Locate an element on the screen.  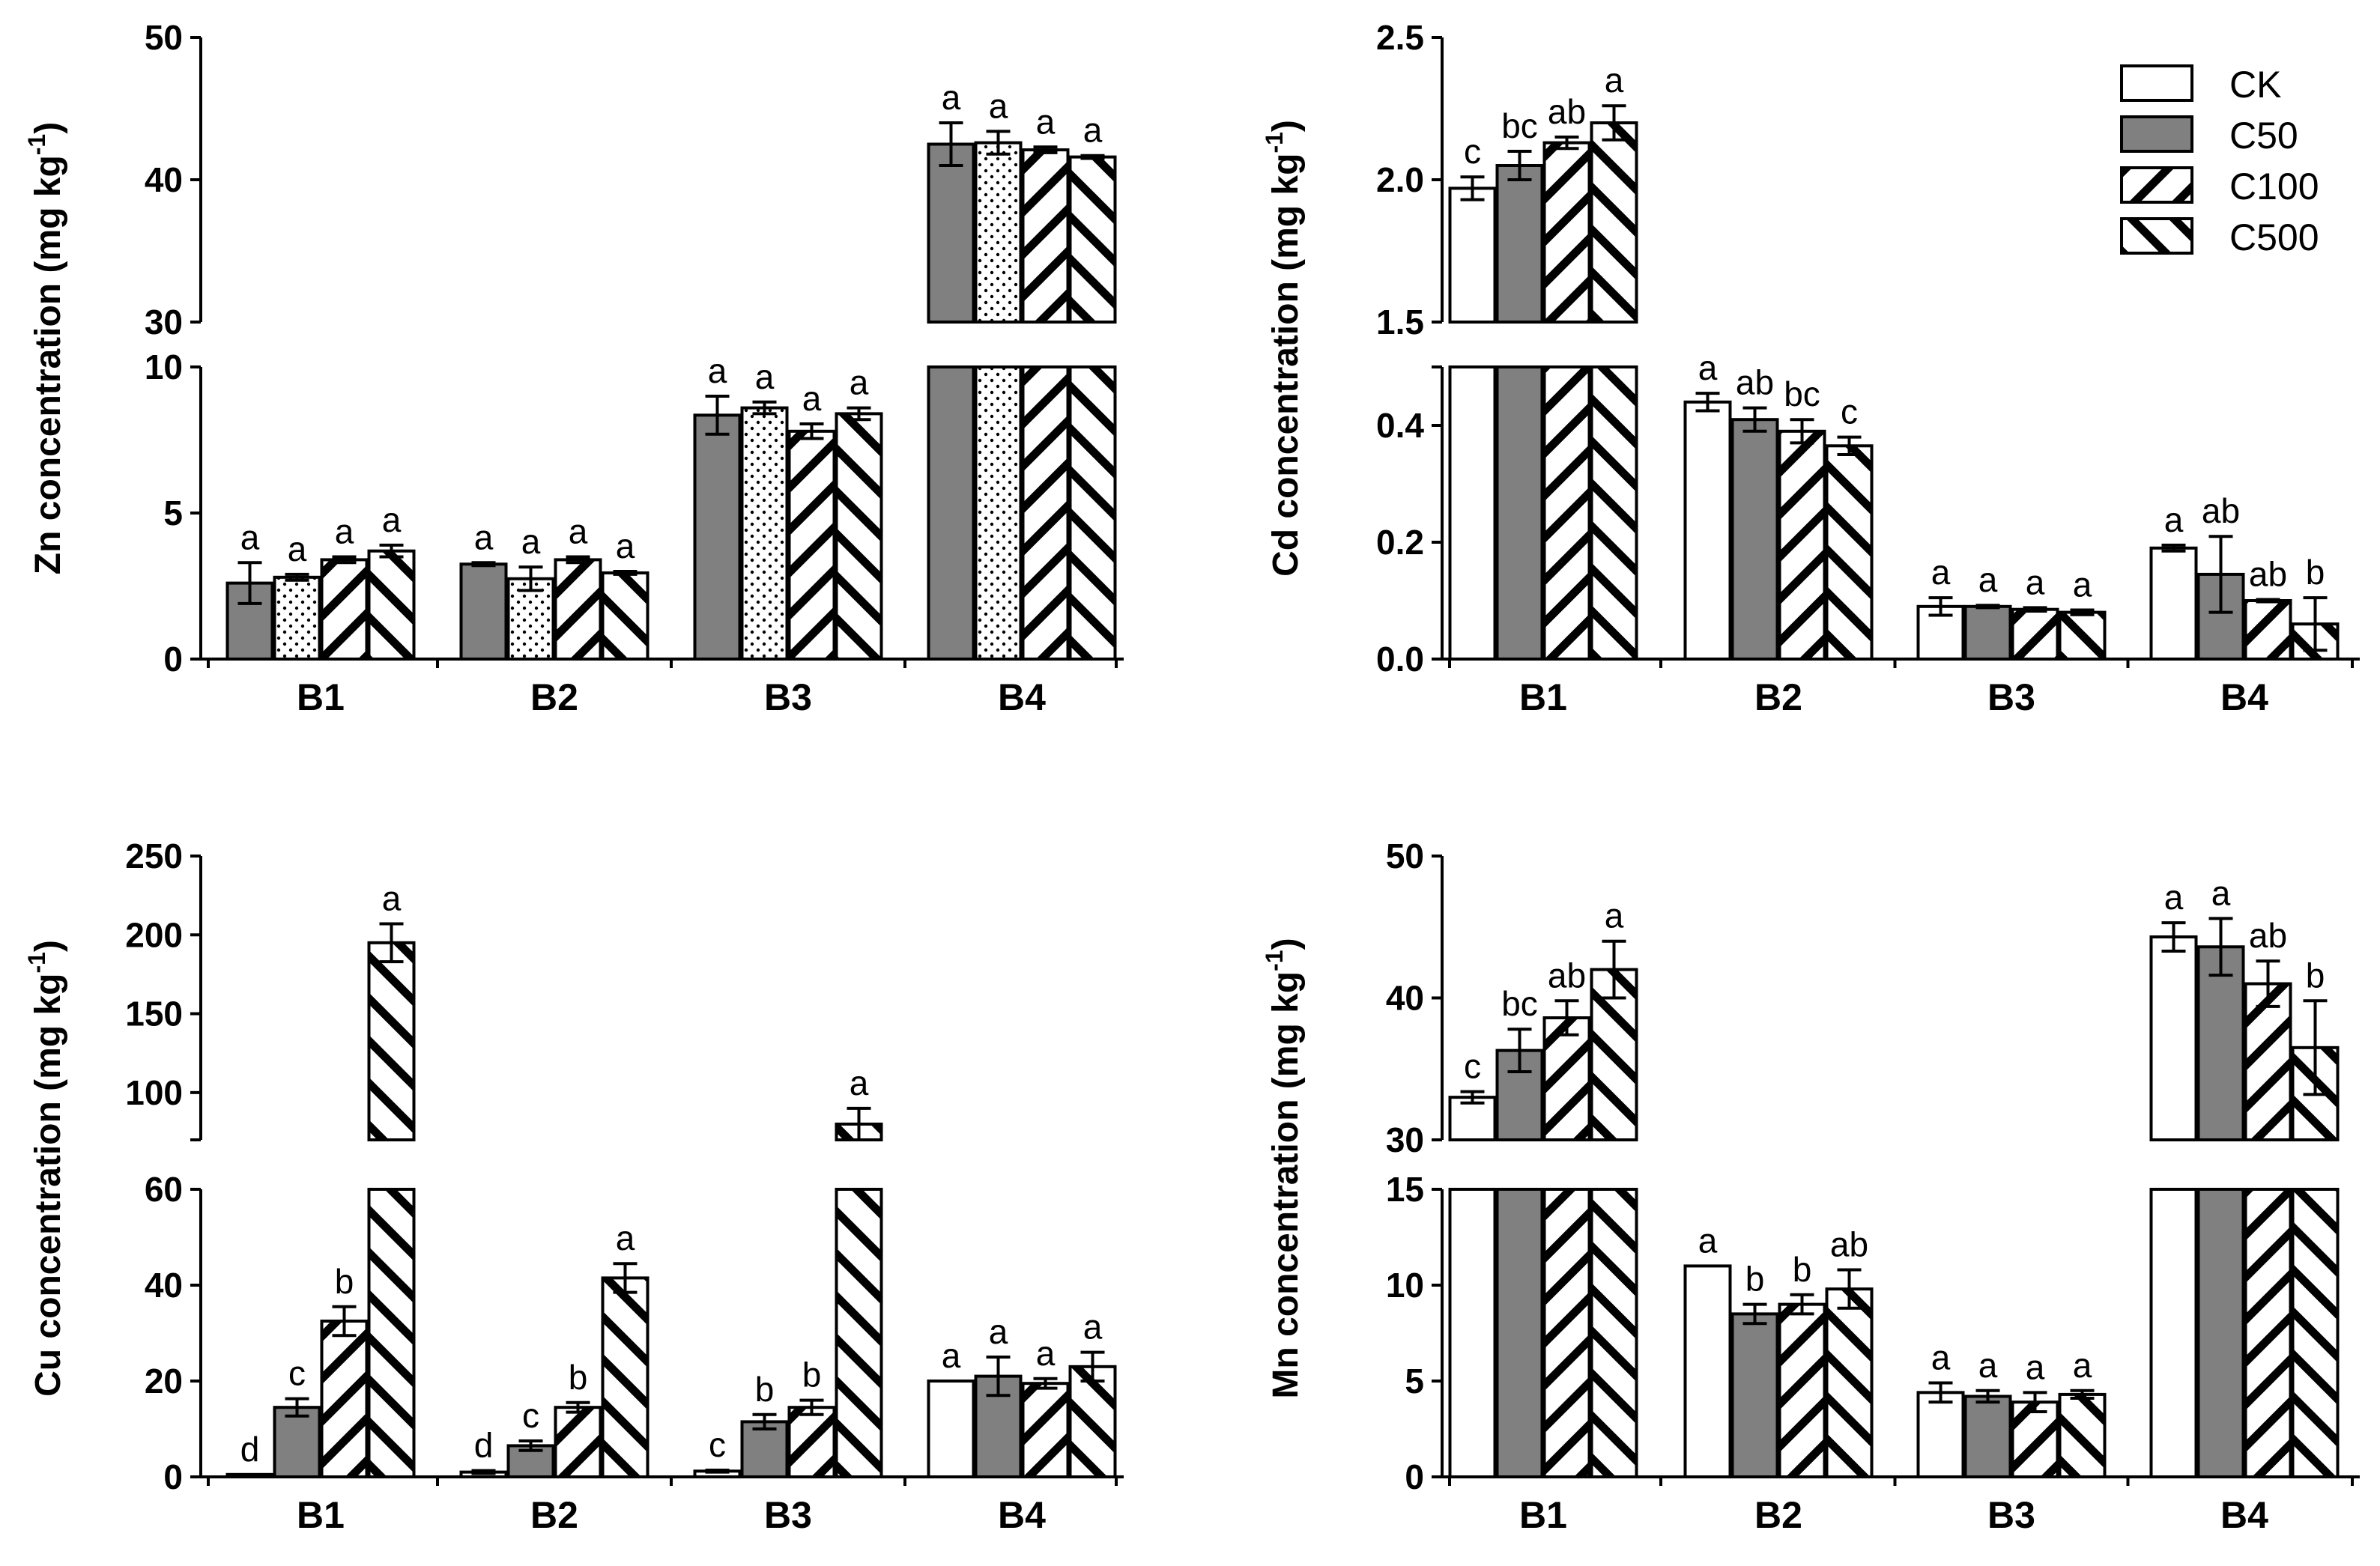
cd-bar-b4-s2: ab is located at coordinates (2268, 607).